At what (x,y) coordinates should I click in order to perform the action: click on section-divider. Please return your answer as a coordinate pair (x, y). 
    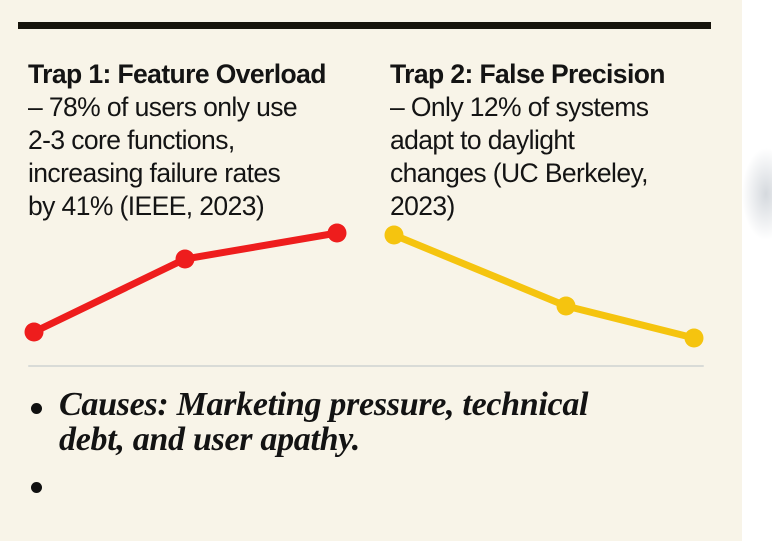
    Looking at the image, I should click on (366, 366).